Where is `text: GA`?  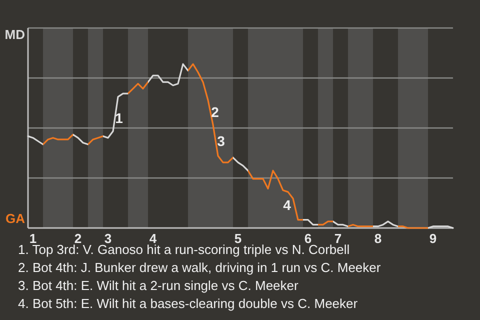
text: GA is located at coordinates (16, 218).